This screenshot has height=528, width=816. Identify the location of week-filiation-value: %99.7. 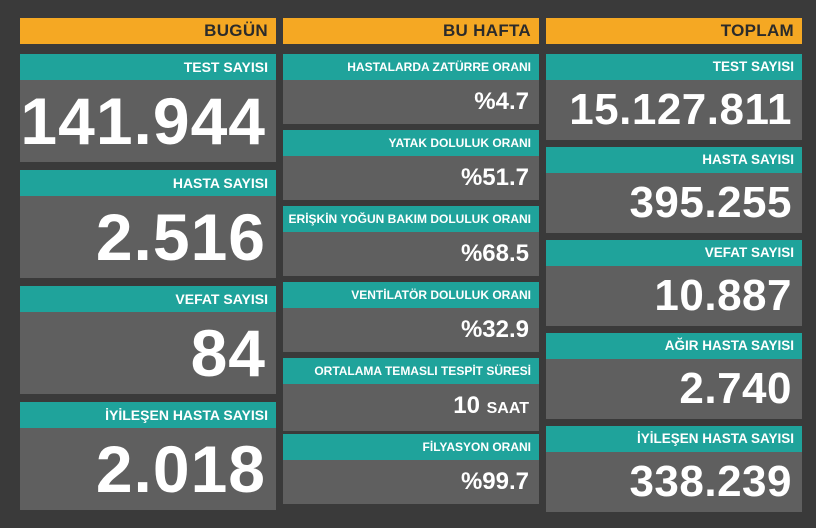
(494, 481).